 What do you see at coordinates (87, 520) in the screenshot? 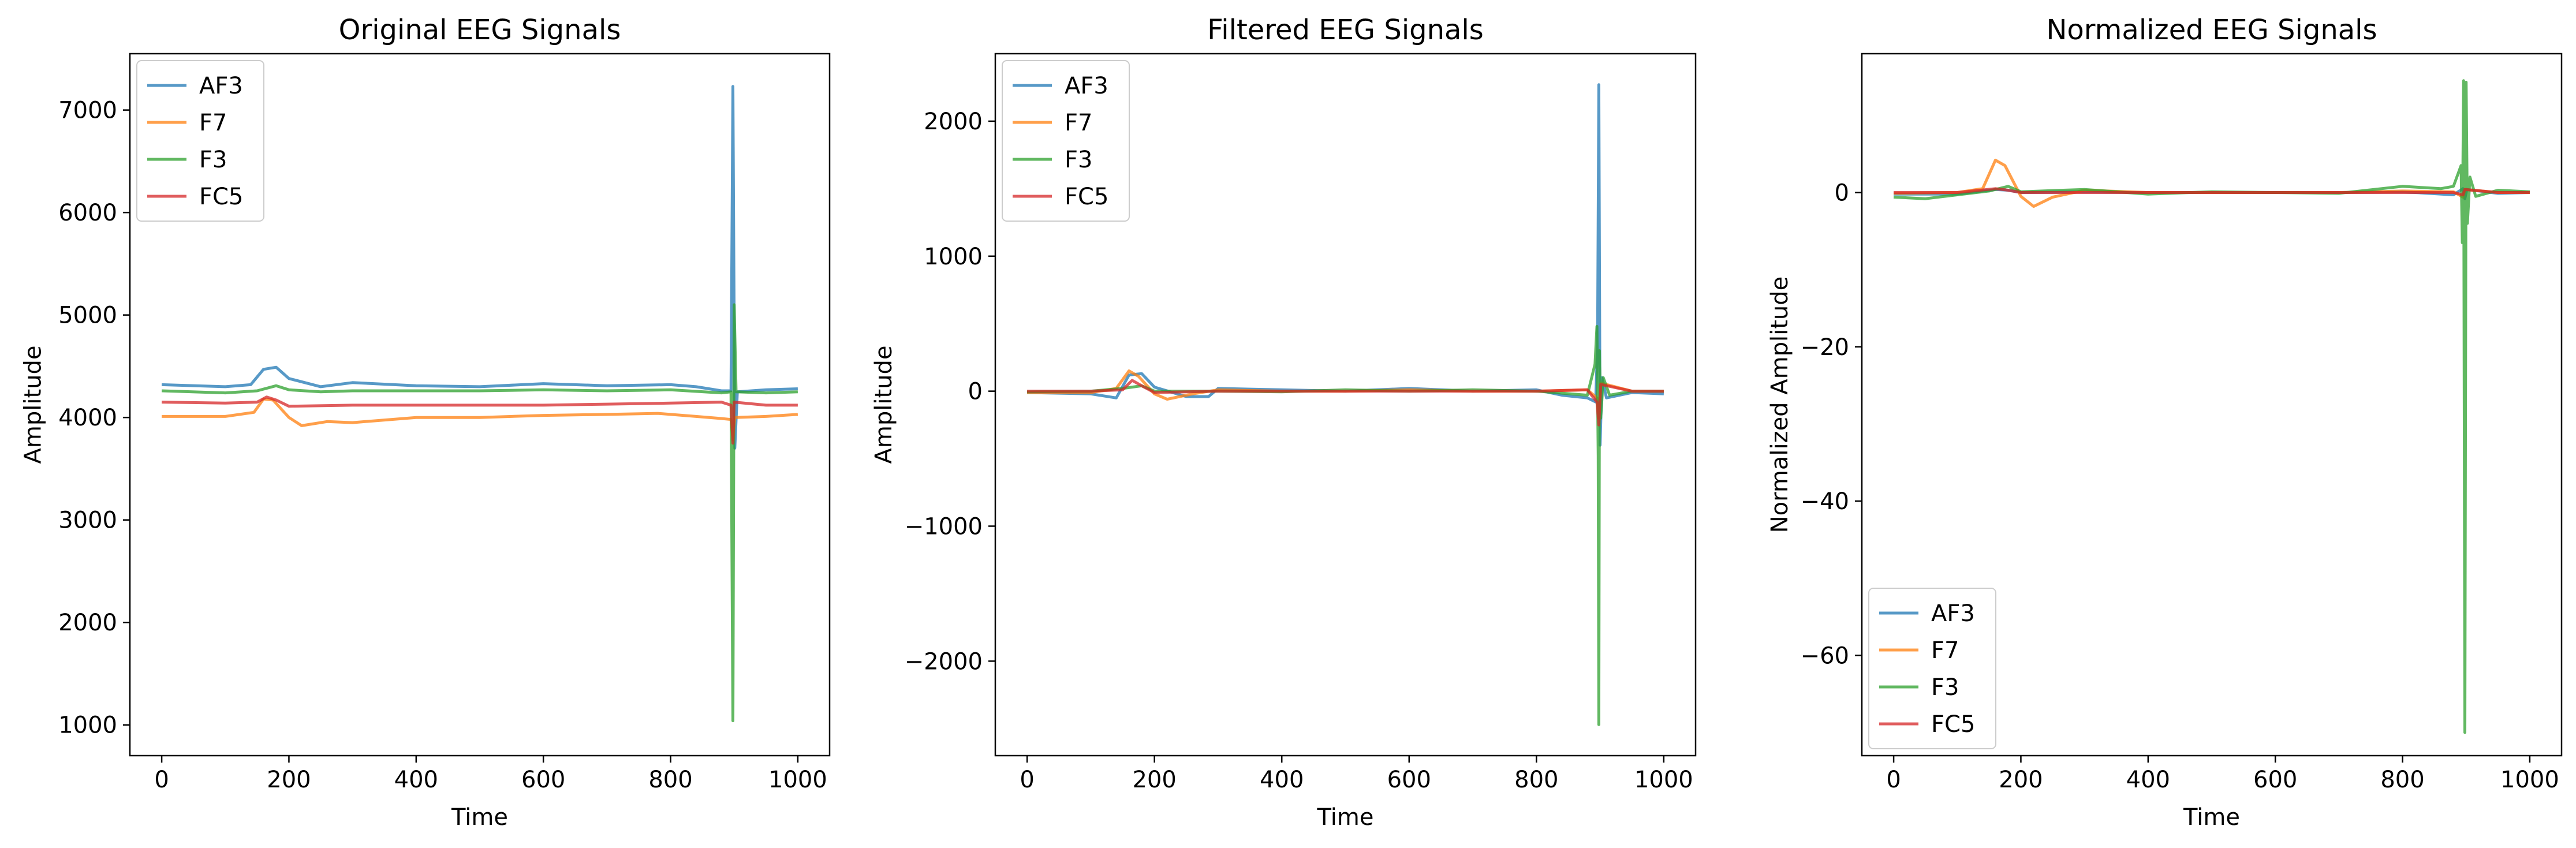
I see `y-tick-label: 3000` at bounding box center [87, 520].